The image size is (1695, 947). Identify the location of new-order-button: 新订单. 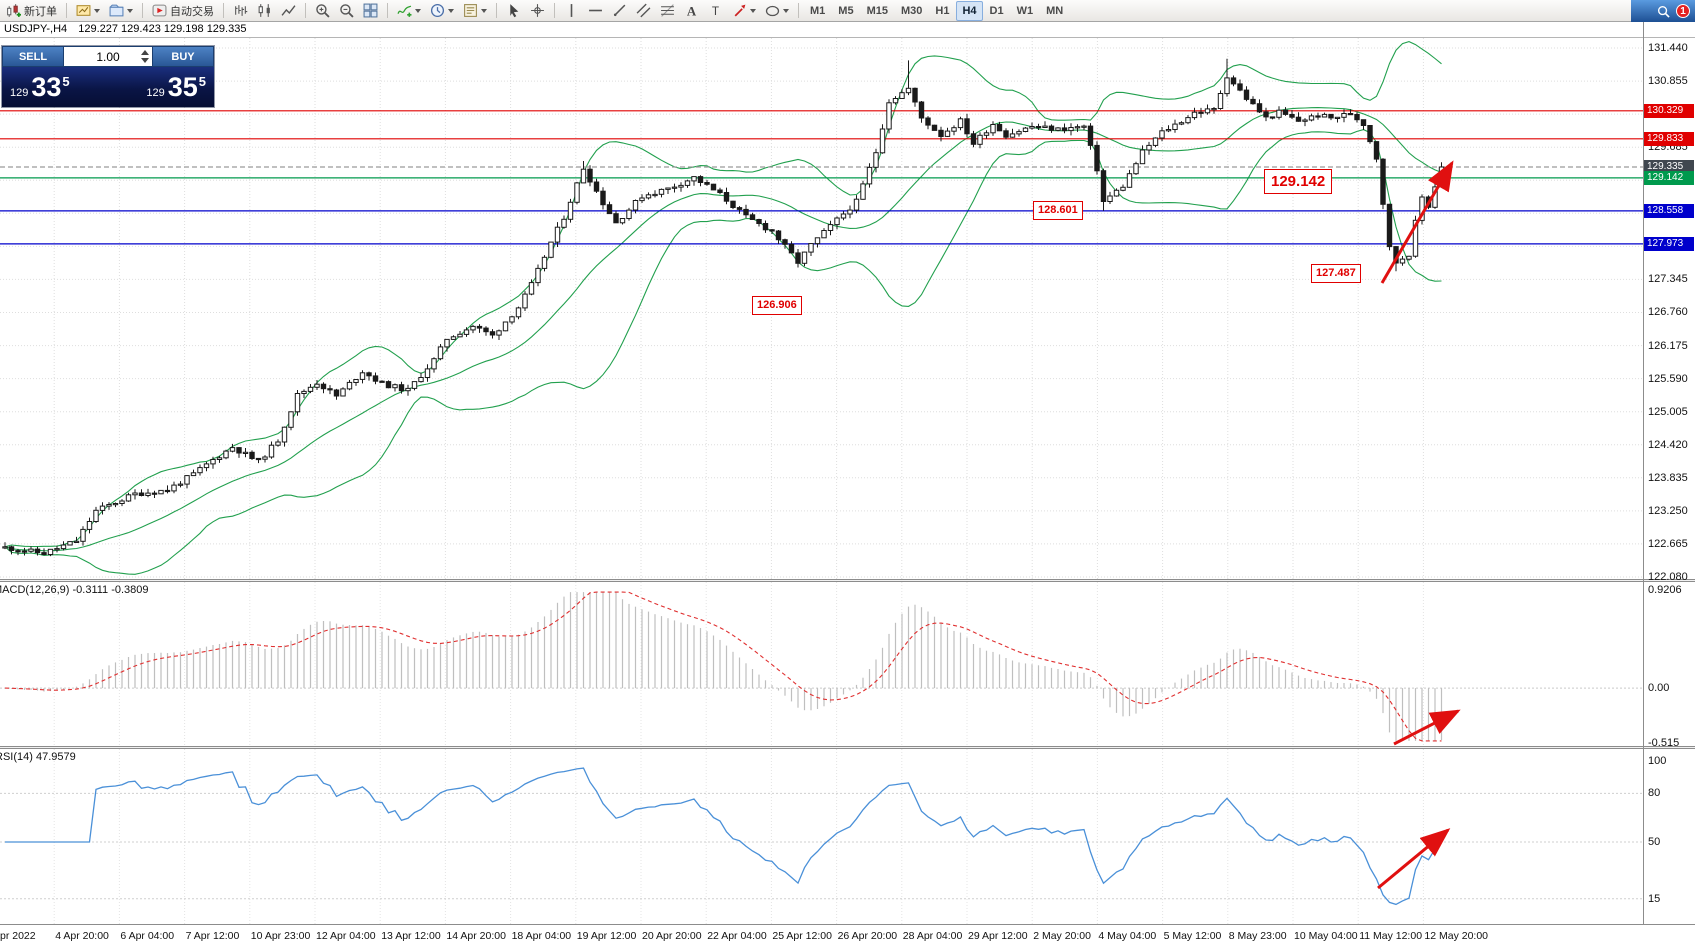
(31, 11).